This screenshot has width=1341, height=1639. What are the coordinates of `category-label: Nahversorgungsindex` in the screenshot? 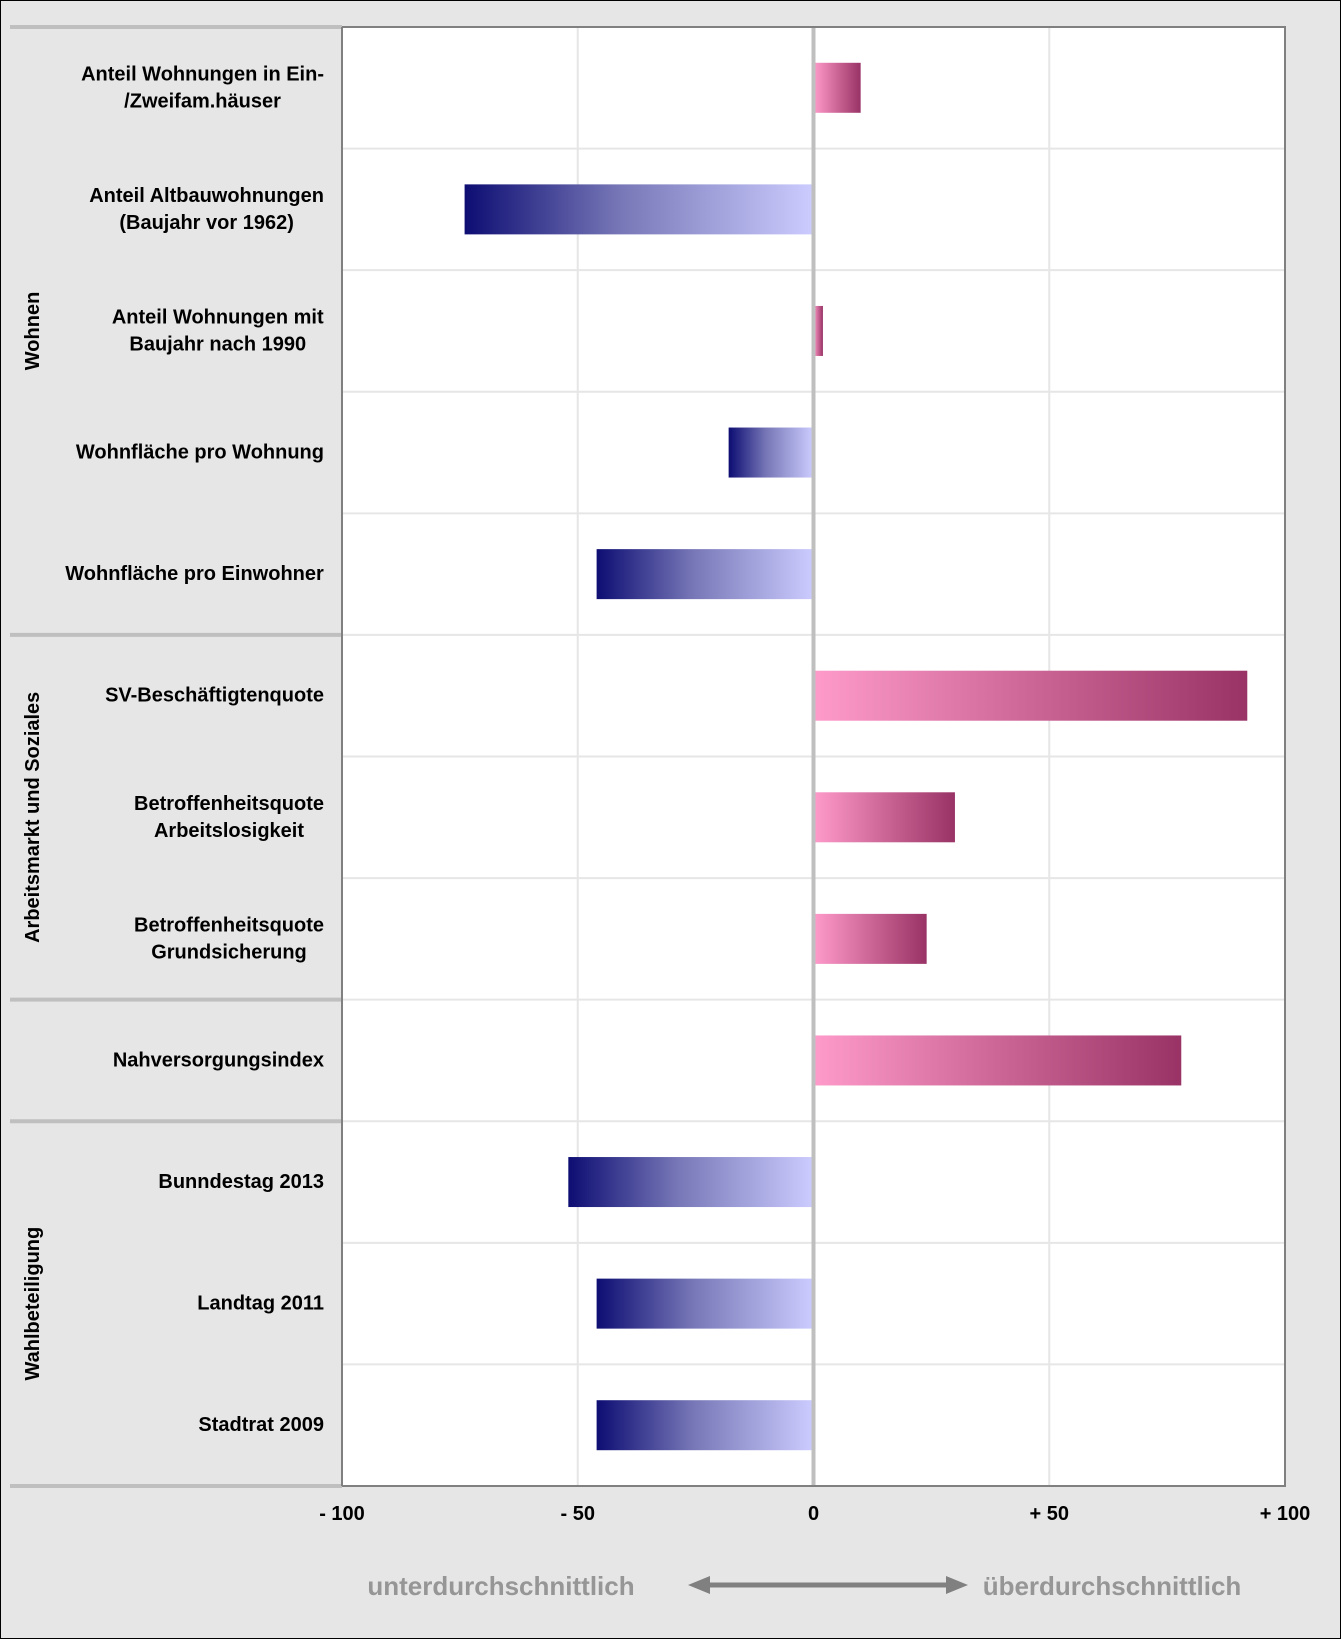 It's located at (218, 1060).